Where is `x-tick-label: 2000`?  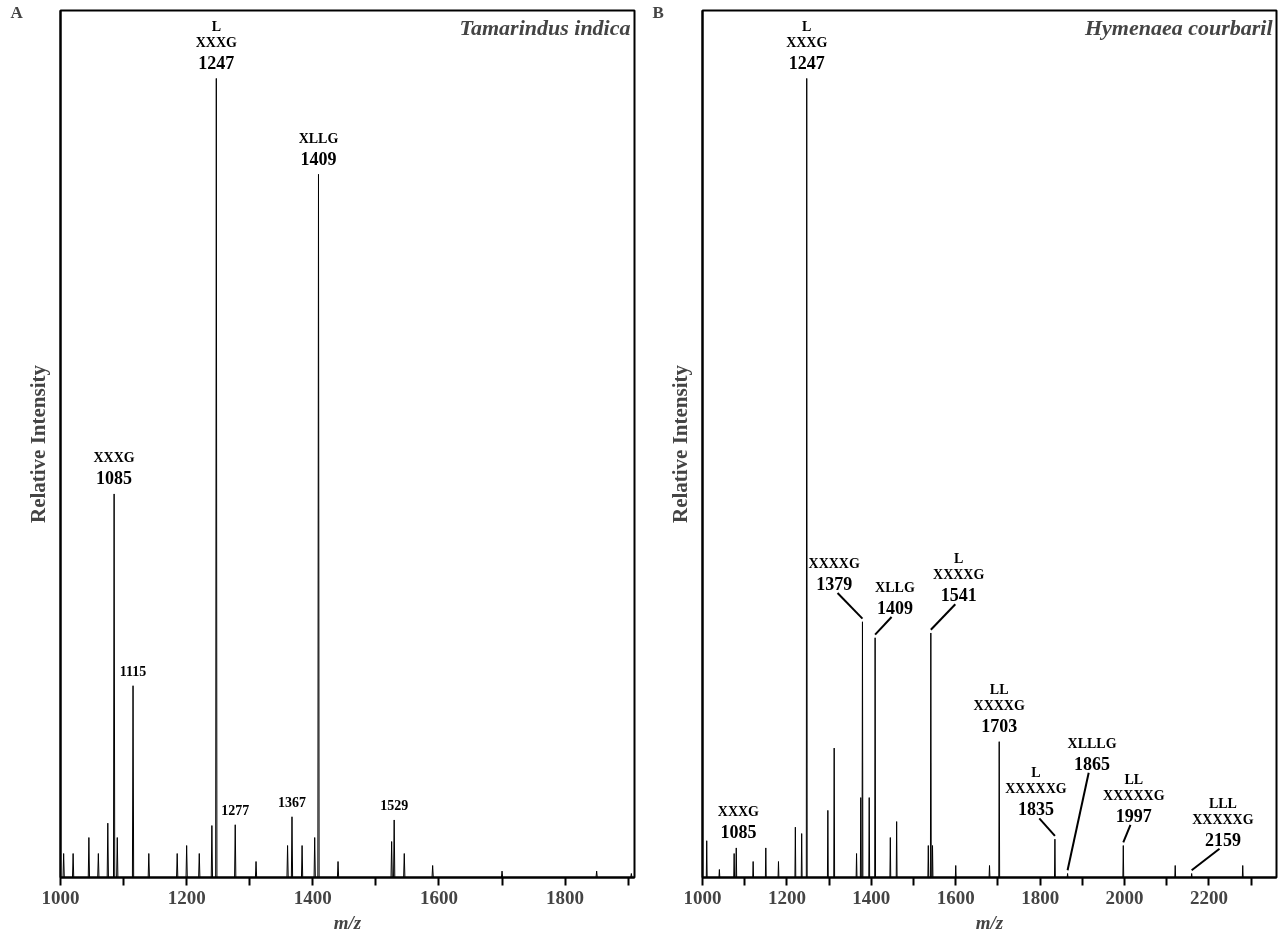
x-tick-label: 2000 is located at coordinates (1124, 897).